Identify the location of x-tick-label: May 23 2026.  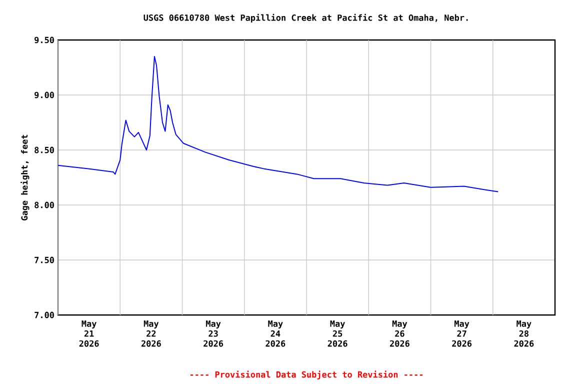
(214, 333).